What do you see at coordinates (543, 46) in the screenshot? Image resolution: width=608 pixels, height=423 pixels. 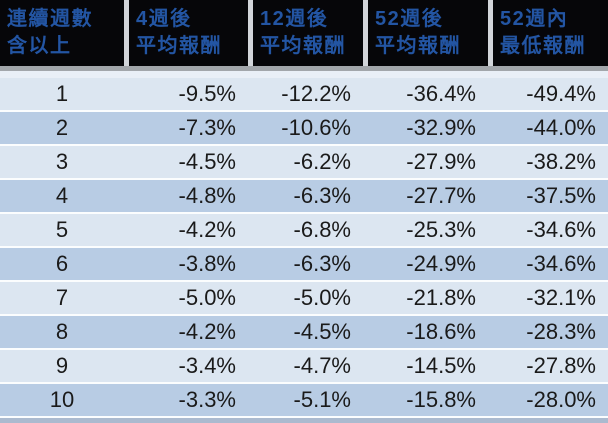 I see `header-line: 最低報酬` at bounding box center [543, 46].